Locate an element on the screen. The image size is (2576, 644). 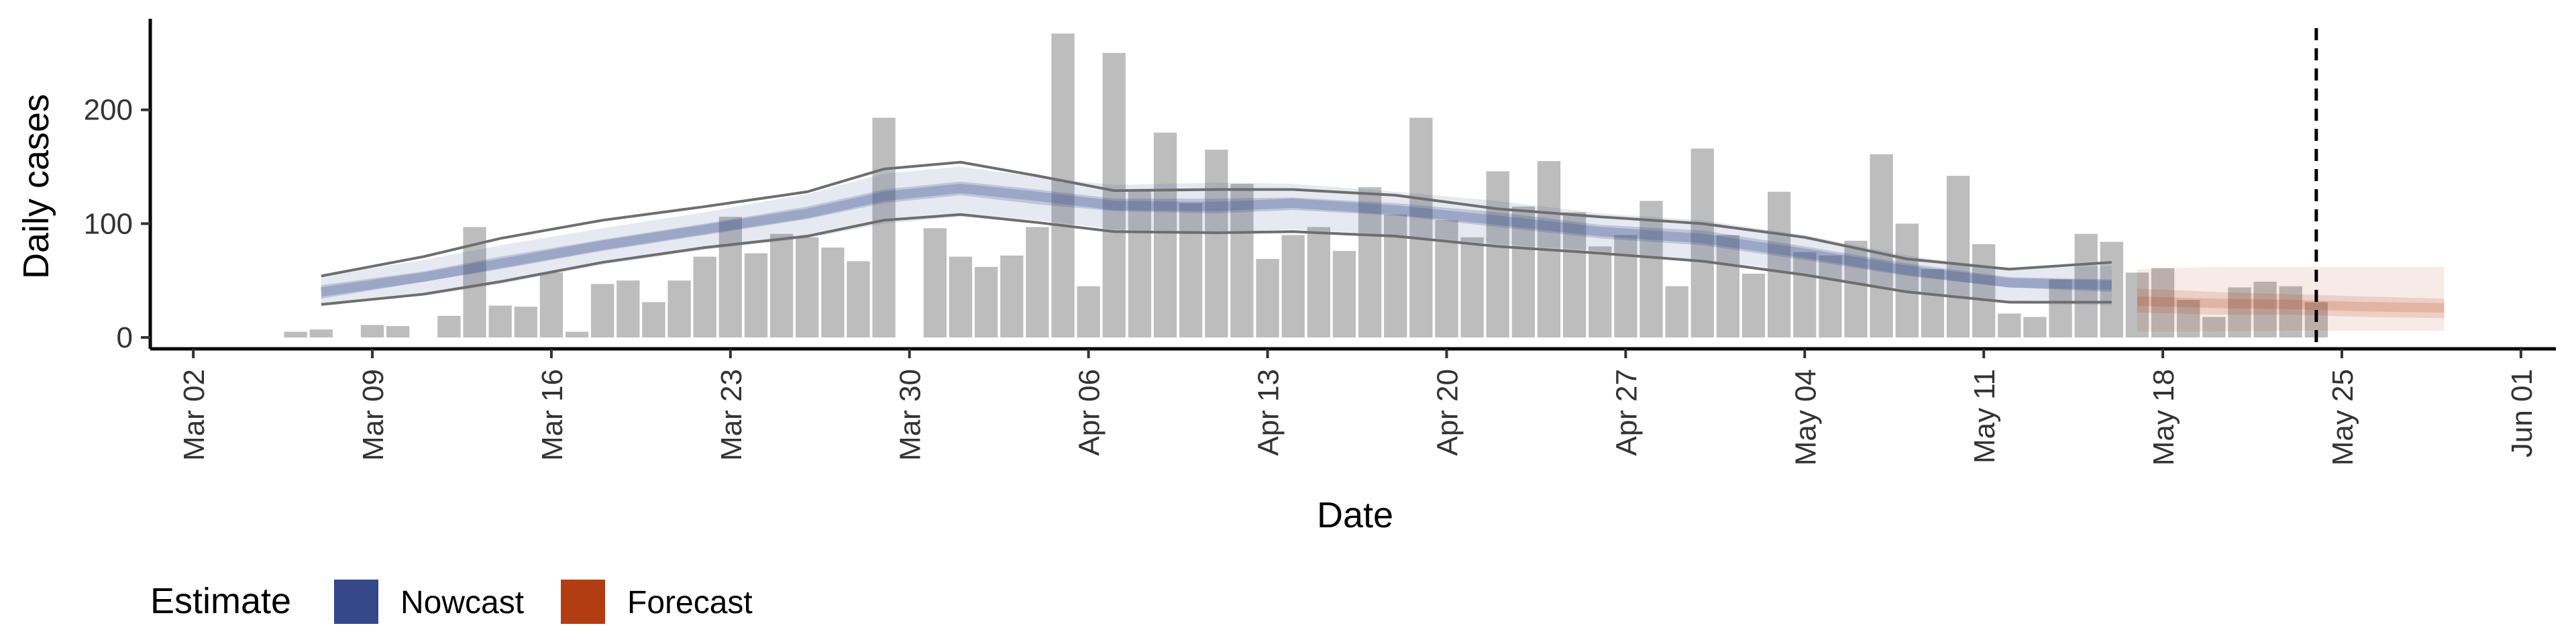
y-tick-label: 200 is located at coordinates (108, 110).